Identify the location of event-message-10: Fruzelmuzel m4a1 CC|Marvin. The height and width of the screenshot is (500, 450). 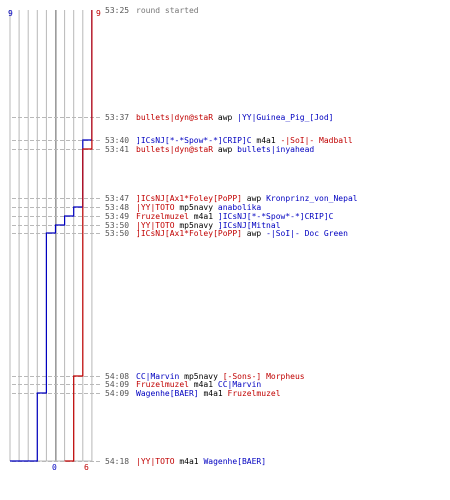
(198, 384).